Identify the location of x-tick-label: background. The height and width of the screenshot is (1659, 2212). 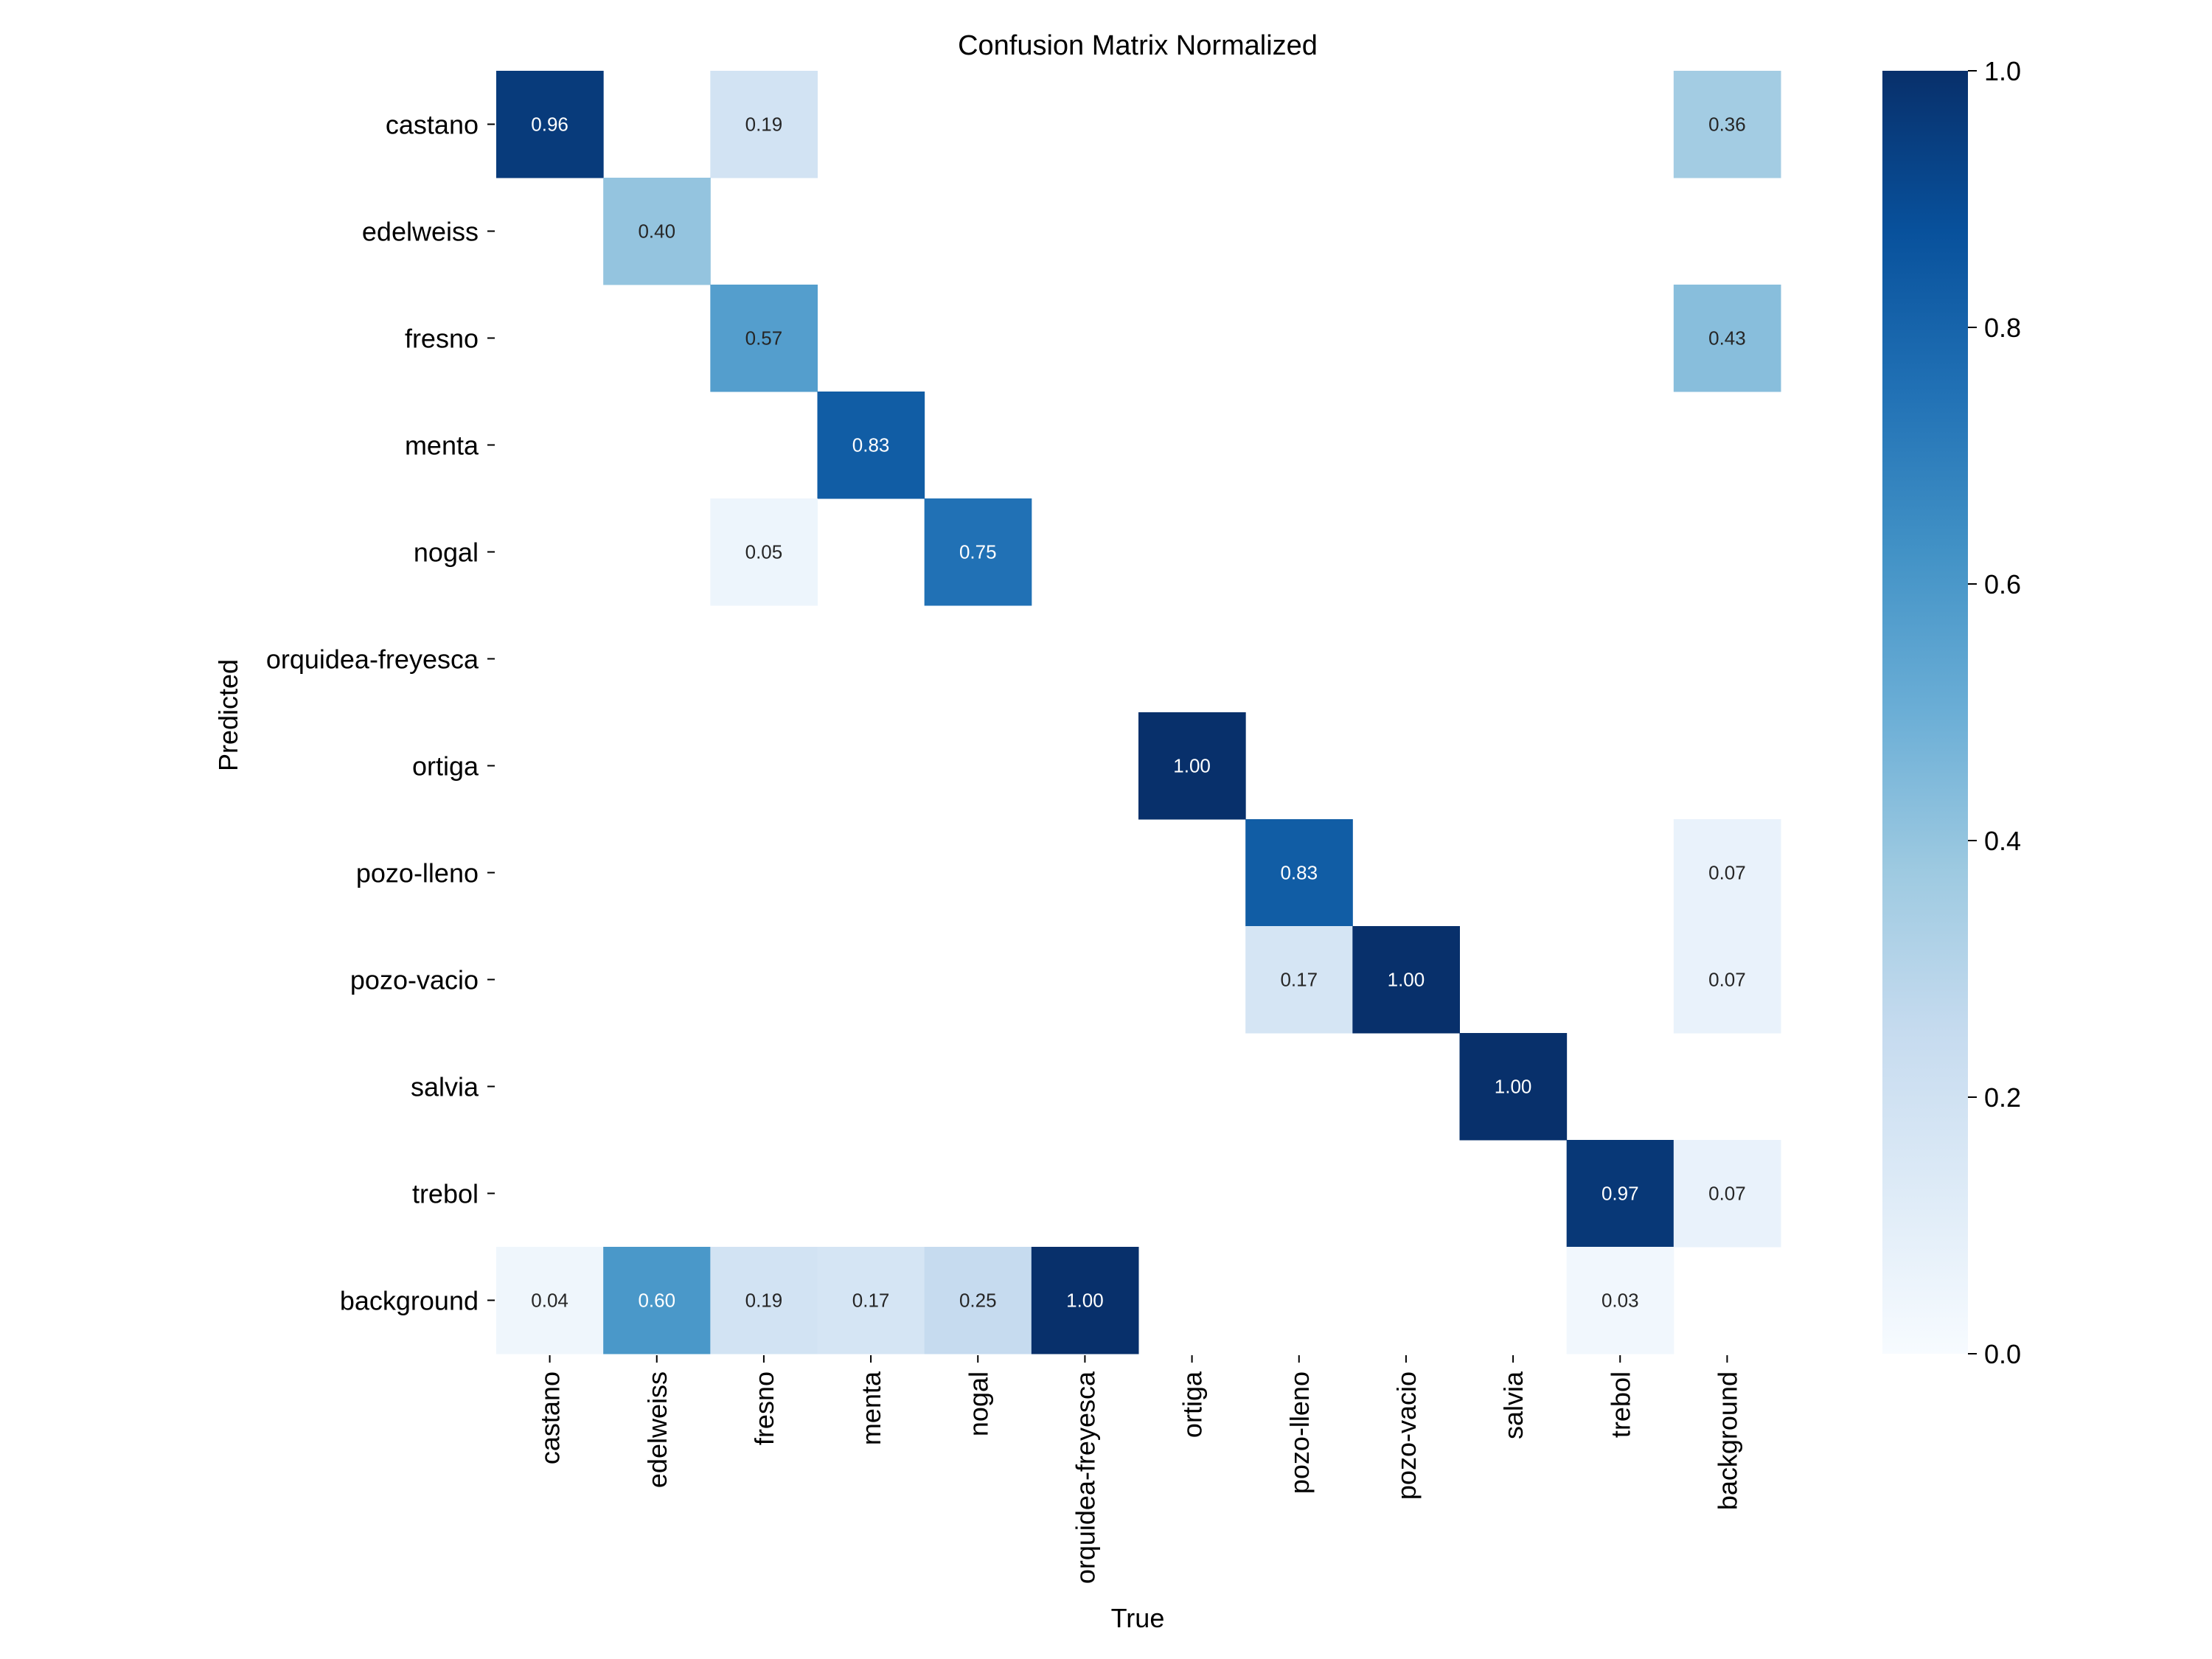
(1727, 1440).